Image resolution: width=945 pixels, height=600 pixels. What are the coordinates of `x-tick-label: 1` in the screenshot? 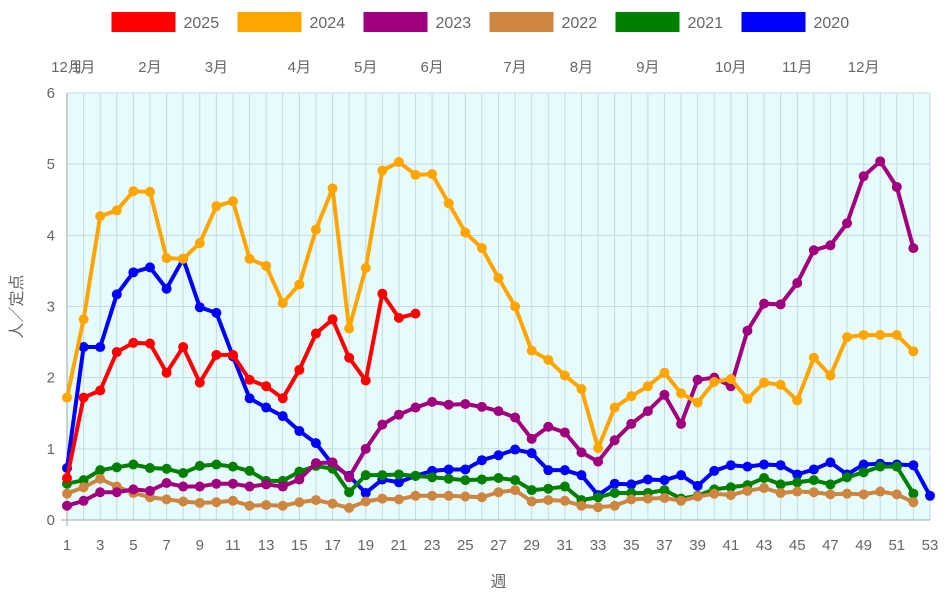 It's located at (67, 545).